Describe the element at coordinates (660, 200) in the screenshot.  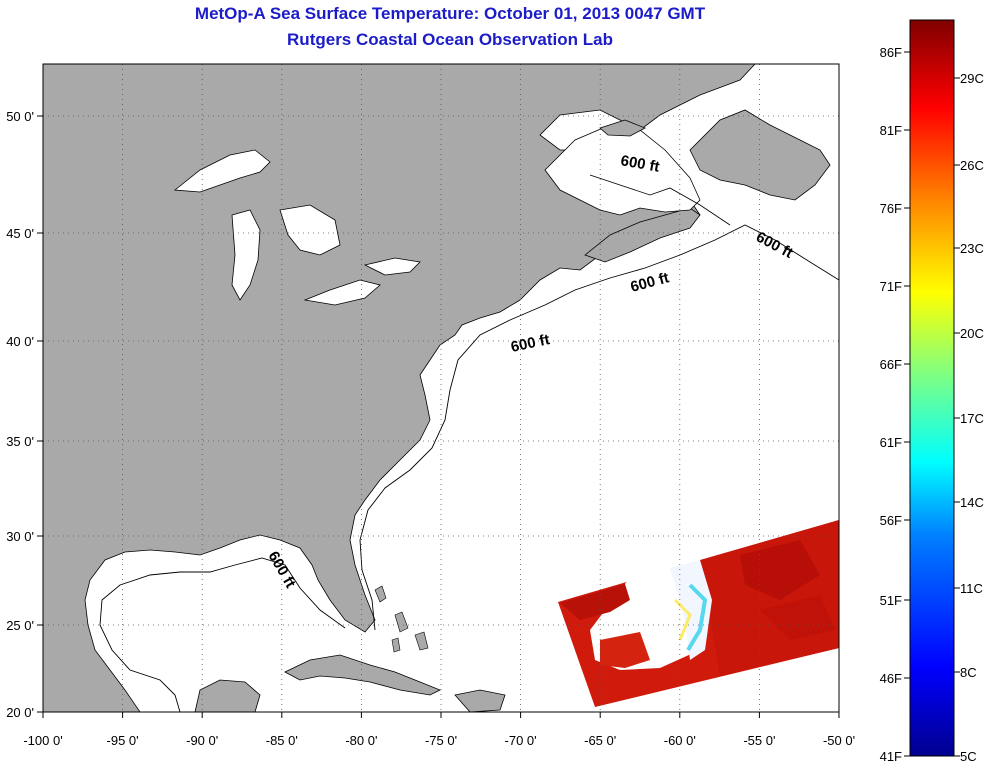
I see `bathymetry-contour-canada` at that location.